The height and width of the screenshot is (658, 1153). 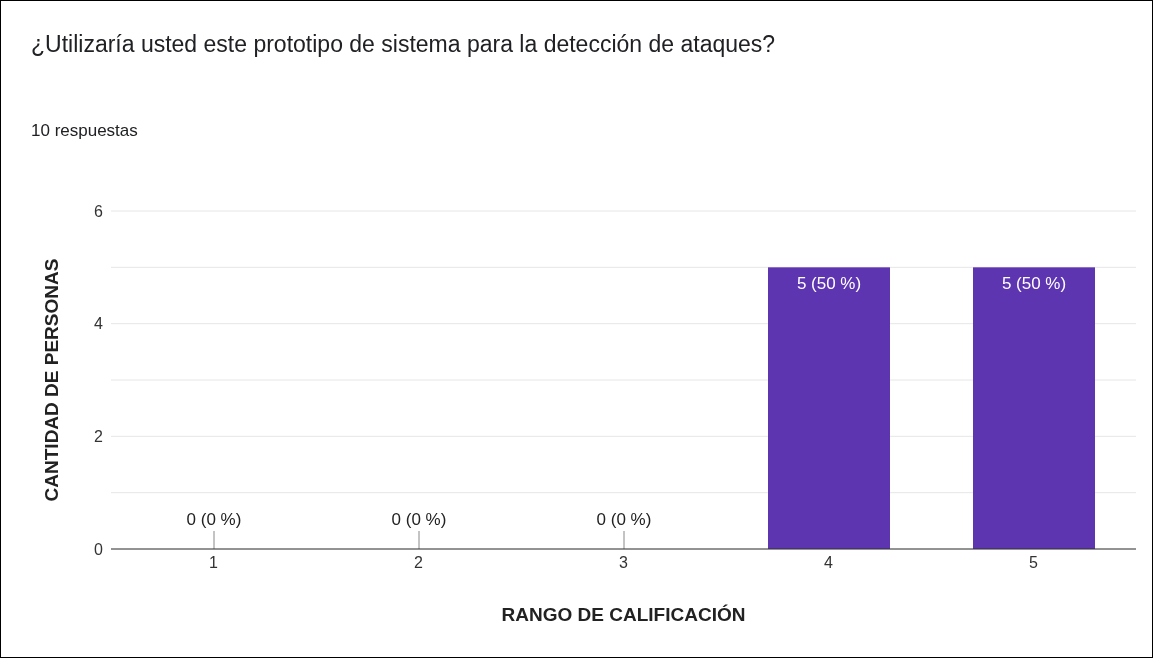 I want to click on y-tick-label: 6, so click(x=99, y=211).